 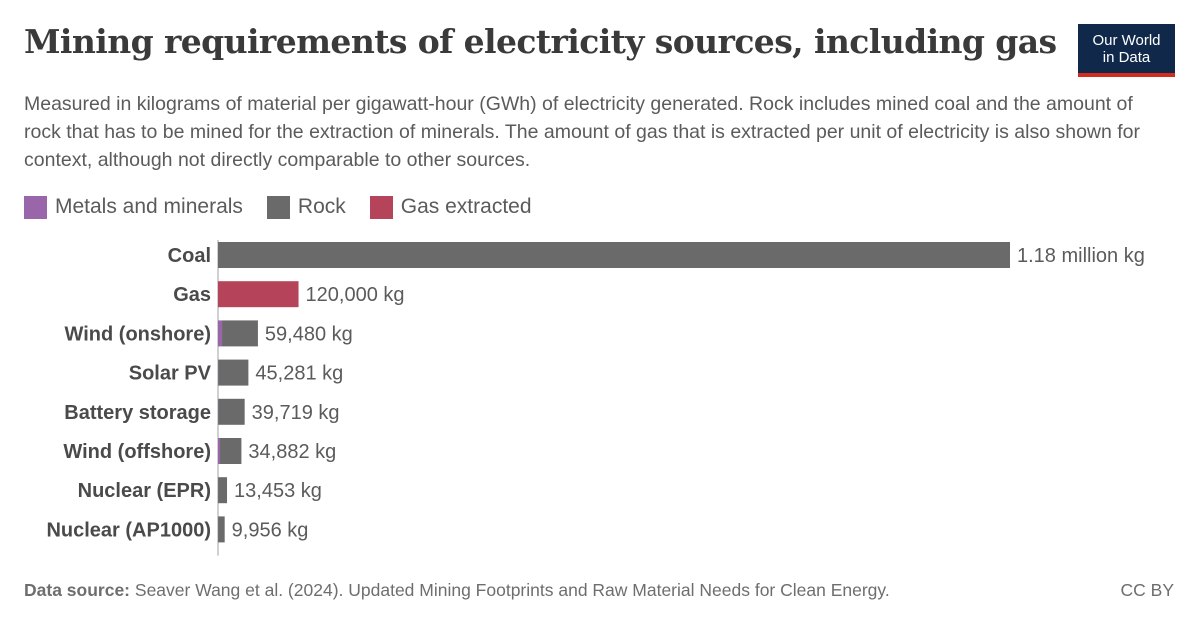 What do you see at coordinates (299, 374) in the screenshot?
I see `value-label-solar-pv: 45,281 kg` at bounding box center [299, 374].